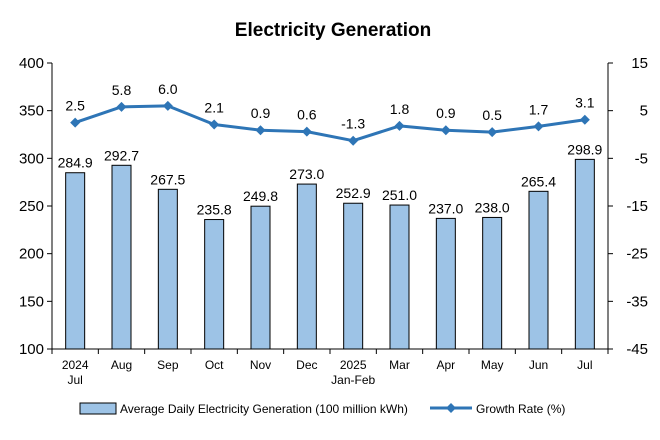 Image resolution: width=660 pixels, height=440 pixels. What do you see at coordinates (641, 158) in the screenshot?
I see `right-tick-label: -5` at bounding box center [641, 158].